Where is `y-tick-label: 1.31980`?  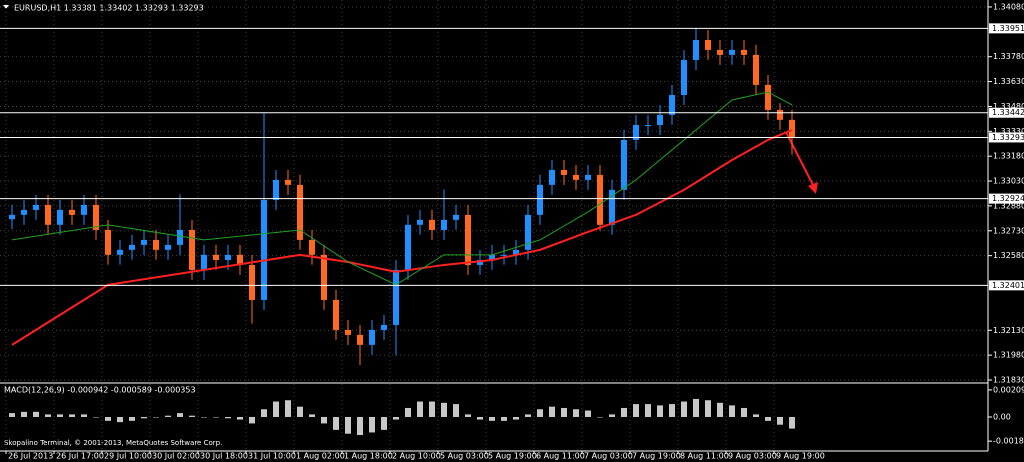 y-tick-label: 1.31980 is located at coordinates (1008, 355).